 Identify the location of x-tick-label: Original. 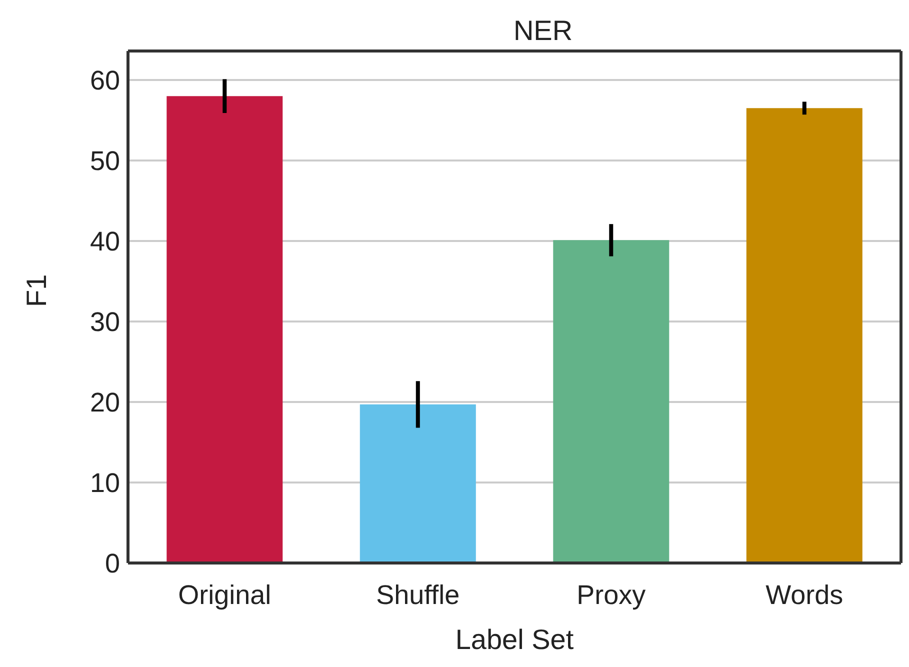
(225, 595).